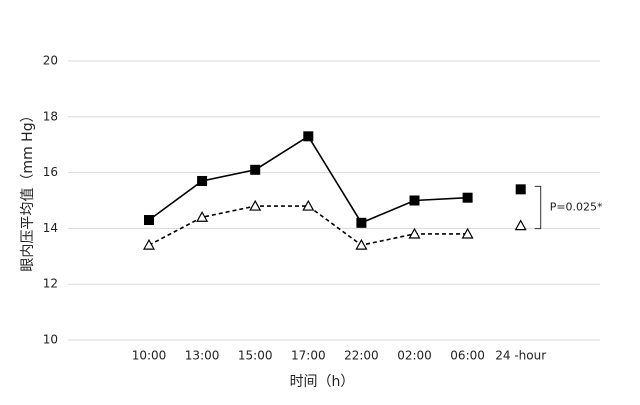  What do you see at coordinates (255, 356) in the screenshot?
I see `x-tick-label: 15:00` at bounding box center [255, 356].